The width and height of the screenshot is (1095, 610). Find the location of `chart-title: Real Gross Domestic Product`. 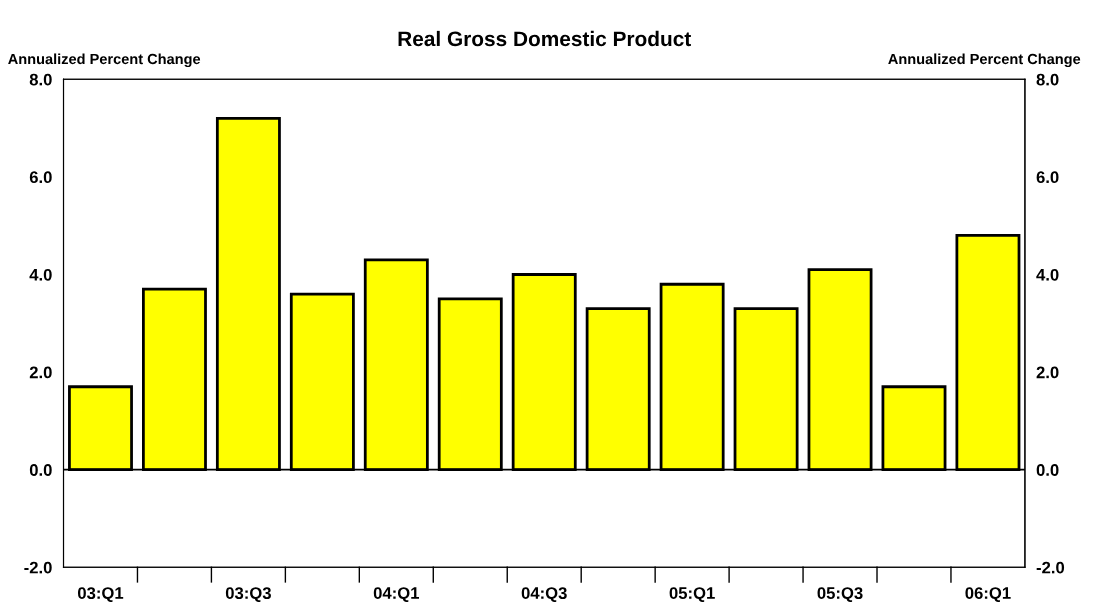

chart-title: Real Gross Domestic Product is located at coordinates (544, 38).